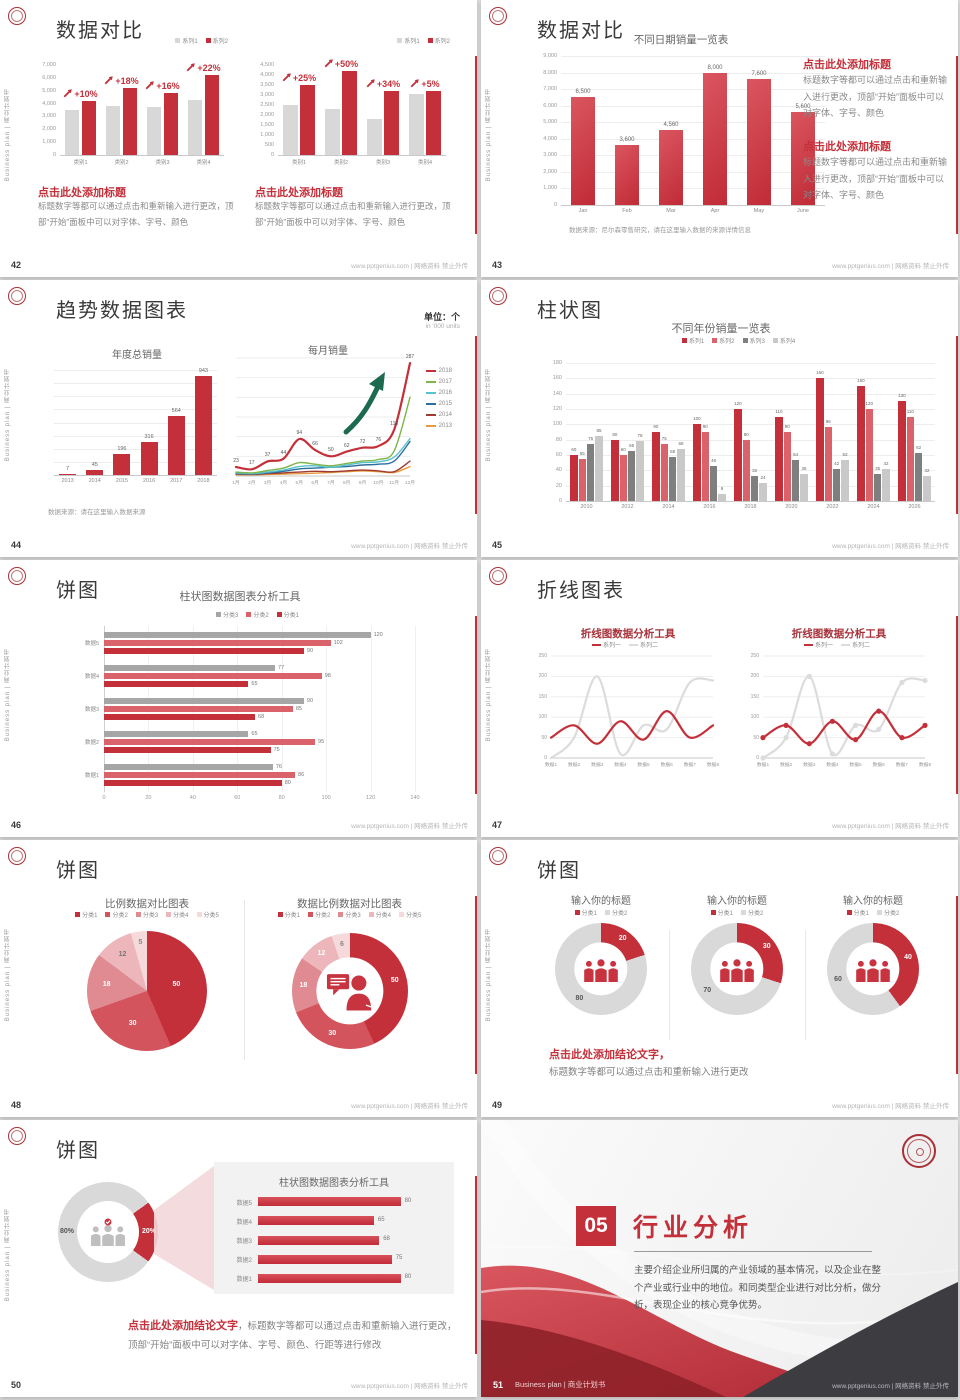 This screenshot has height=1400, width=960. What do you see at coordinates (643, 765) in the screenshot?
I see `x-tick-label: 数据5` at bounding box center [643, 765].